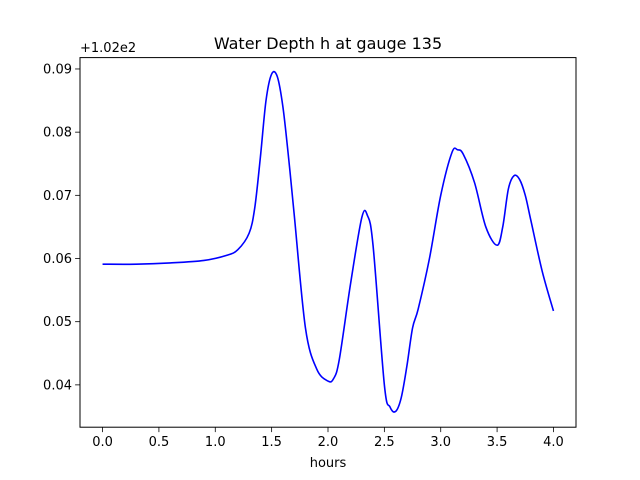 The width and height of the screenshot is (640, 480). What do you see at coordinates (215, 442) in the screenshot?
I see `x-tick-label: 1.0` at bounding box center [215, 442].